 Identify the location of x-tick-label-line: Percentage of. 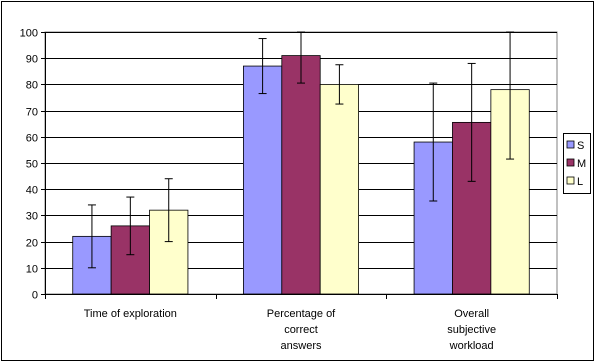
(301, 314).